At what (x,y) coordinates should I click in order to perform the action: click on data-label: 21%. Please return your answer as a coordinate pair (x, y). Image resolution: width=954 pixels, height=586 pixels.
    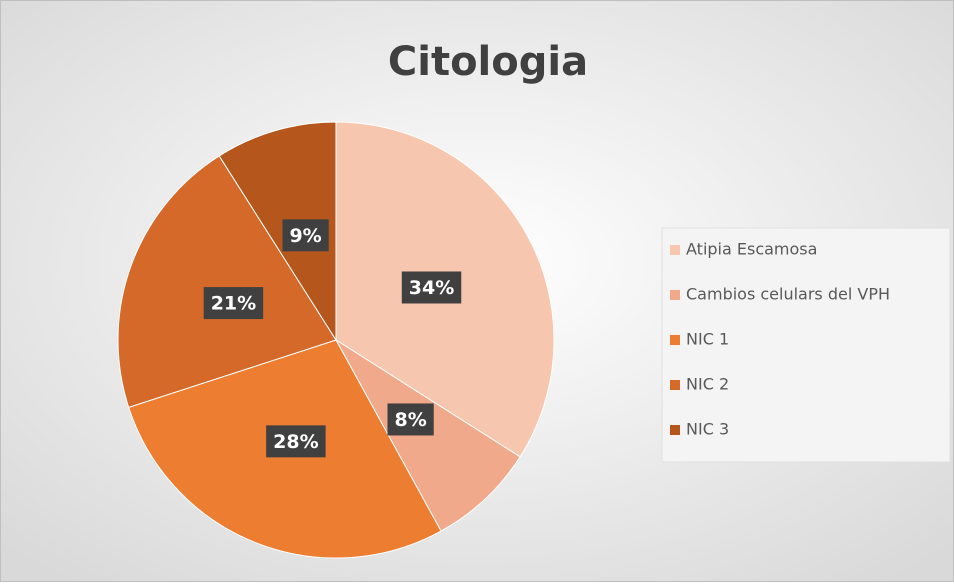
    Looking at the image, I should click on (233, 304).